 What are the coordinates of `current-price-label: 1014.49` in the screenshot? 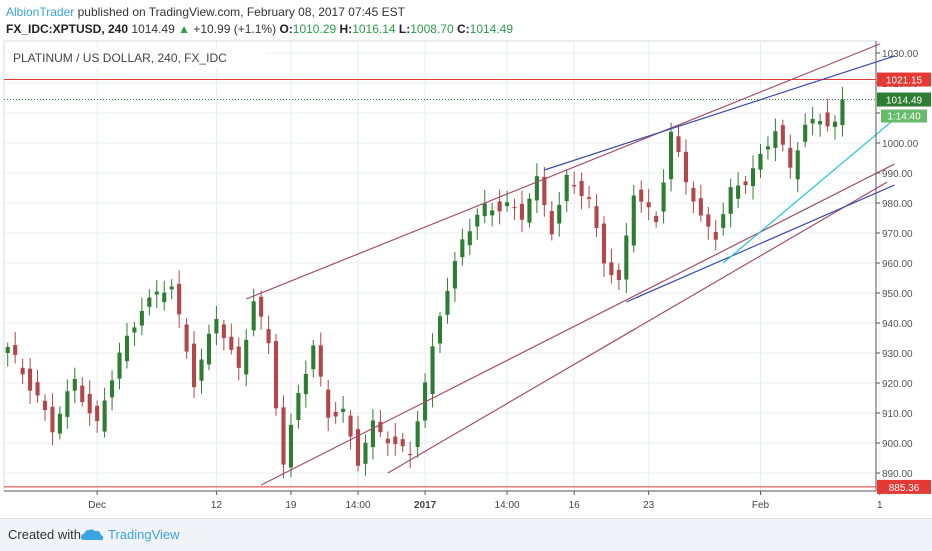 It's located at (904, 101).